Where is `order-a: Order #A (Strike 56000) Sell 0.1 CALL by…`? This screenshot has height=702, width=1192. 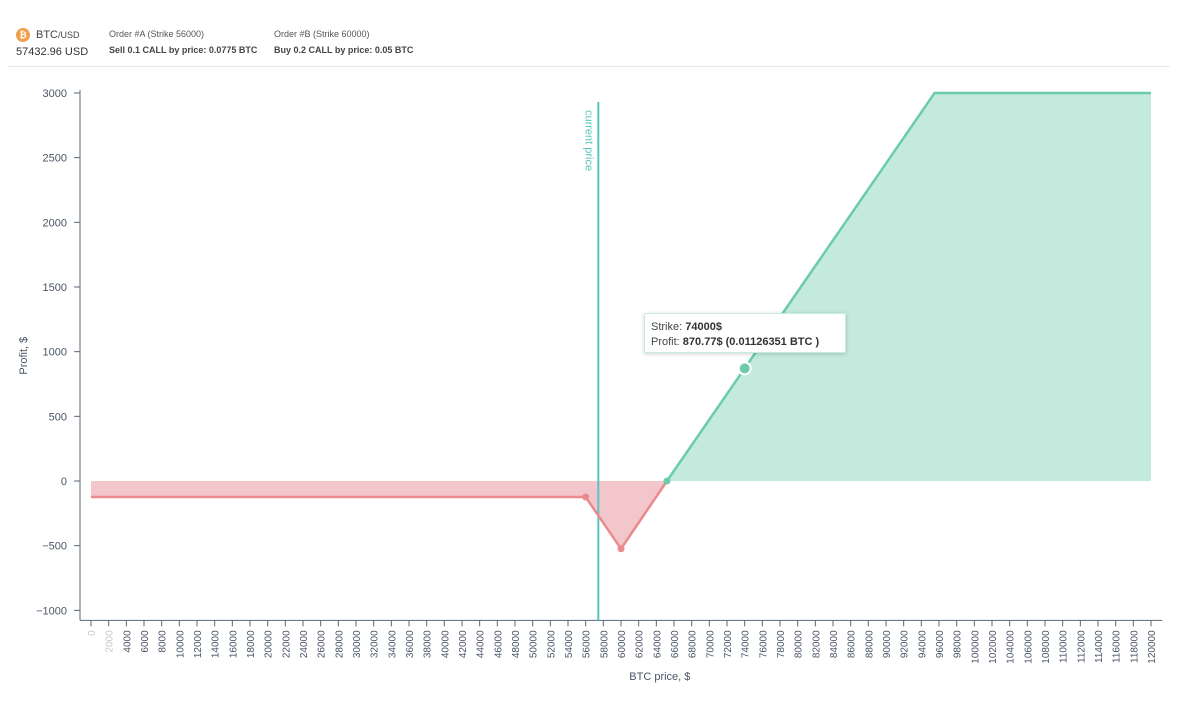
order-a: Order #A (Strike 56000) Sell 0.1 CALL by… is located at coordinates (183, 42).